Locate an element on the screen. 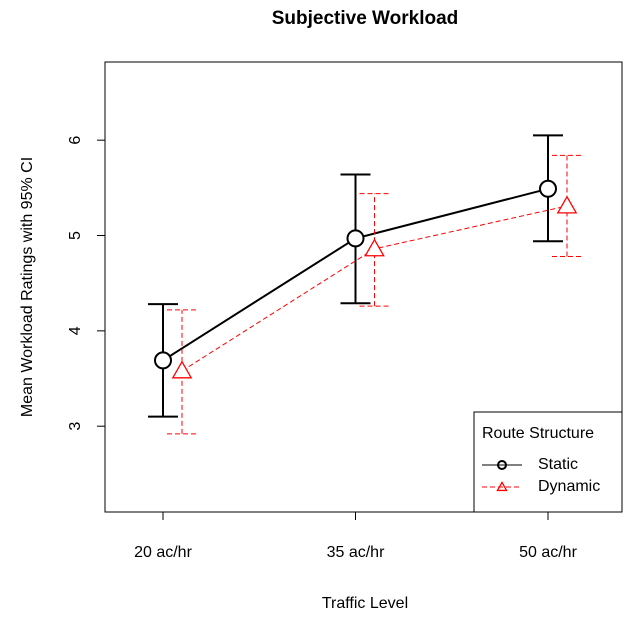 The width and height of the screenshot is (624, 619). y-tick-label: 6 is located at coordinates (75, 140).